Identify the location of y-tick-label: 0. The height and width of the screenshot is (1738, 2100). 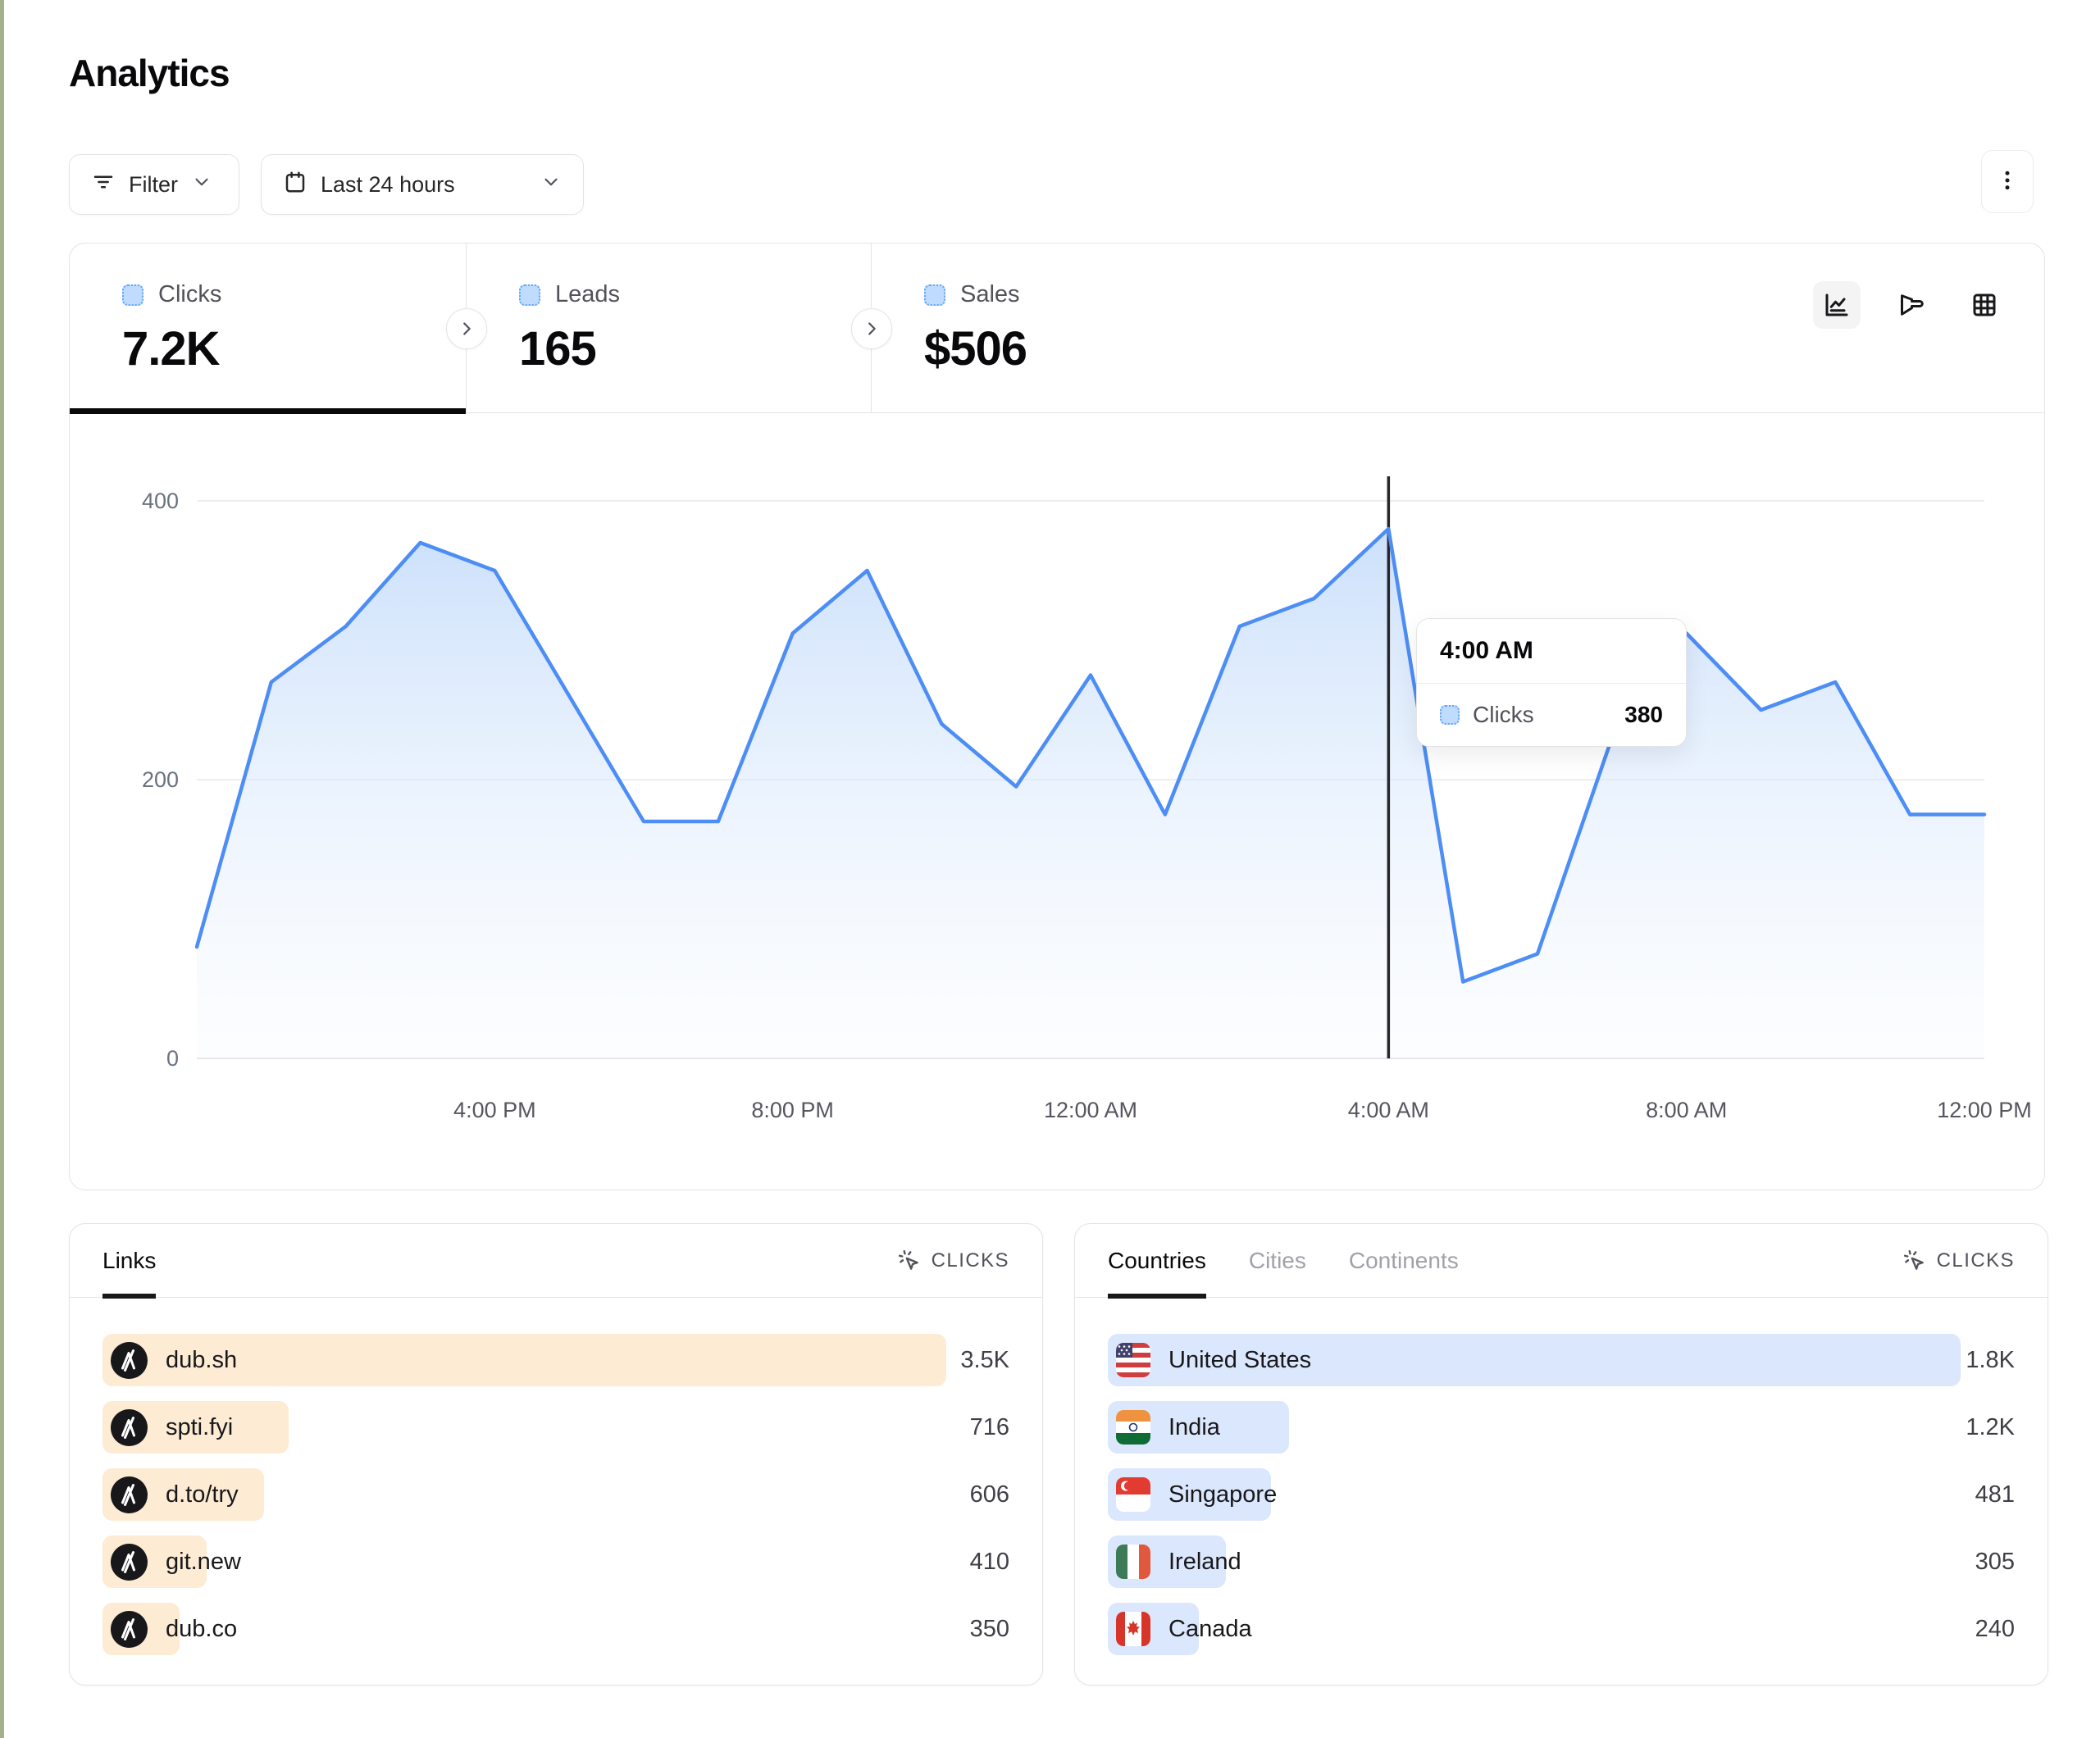
(172, 1058).